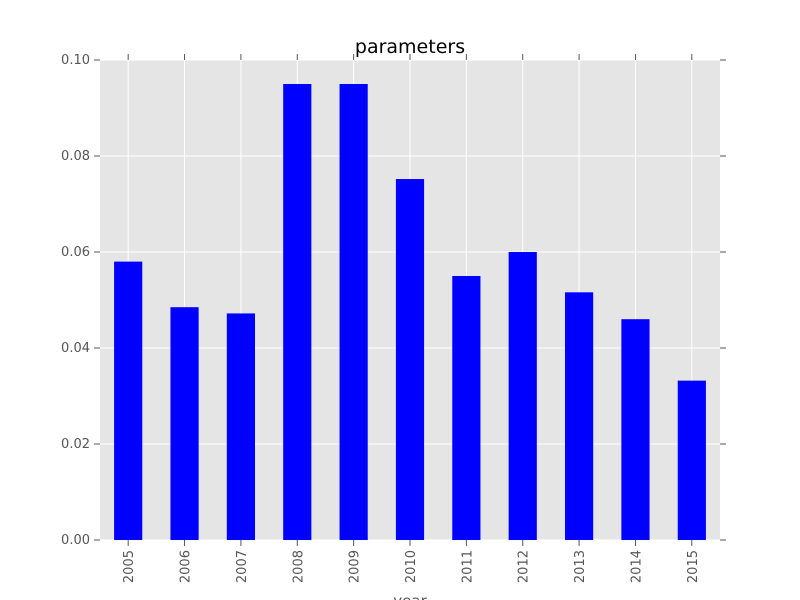 The width and height of the screenshot is (800, 600). What do you see at coordinates (75, 540) in the screenshot?
I see `y-tick-label: 0.00` at bounding box center [75, 540].